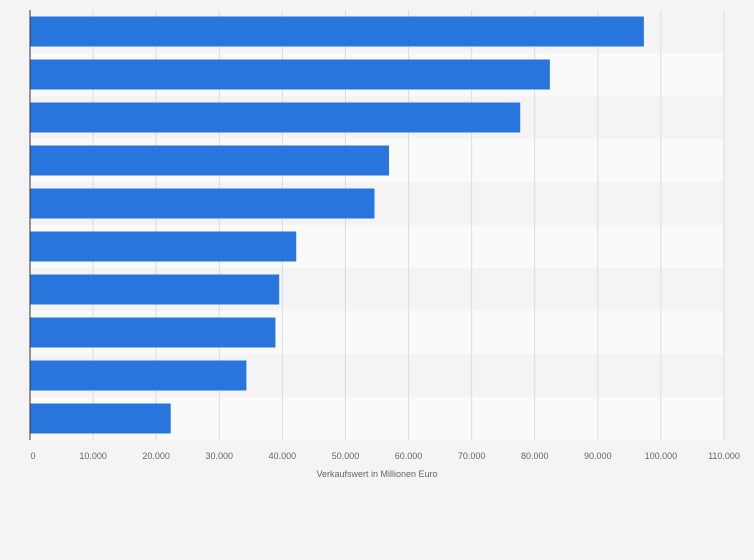 The height and width of the screenshot is (560, 754). What do you see at coordinates (156, 456) in the screenshot?
I see `x-tick-label: 20.000` at bounding box center [156, 456].